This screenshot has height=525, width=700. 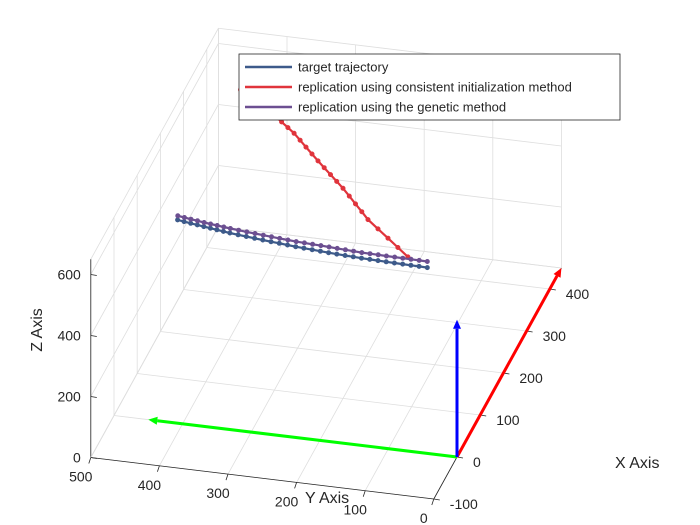 What do you see at coordinates (343, 67) in the screenshot?
I see `legend-label-target: target trajectory` at bounding box center [343, 67].